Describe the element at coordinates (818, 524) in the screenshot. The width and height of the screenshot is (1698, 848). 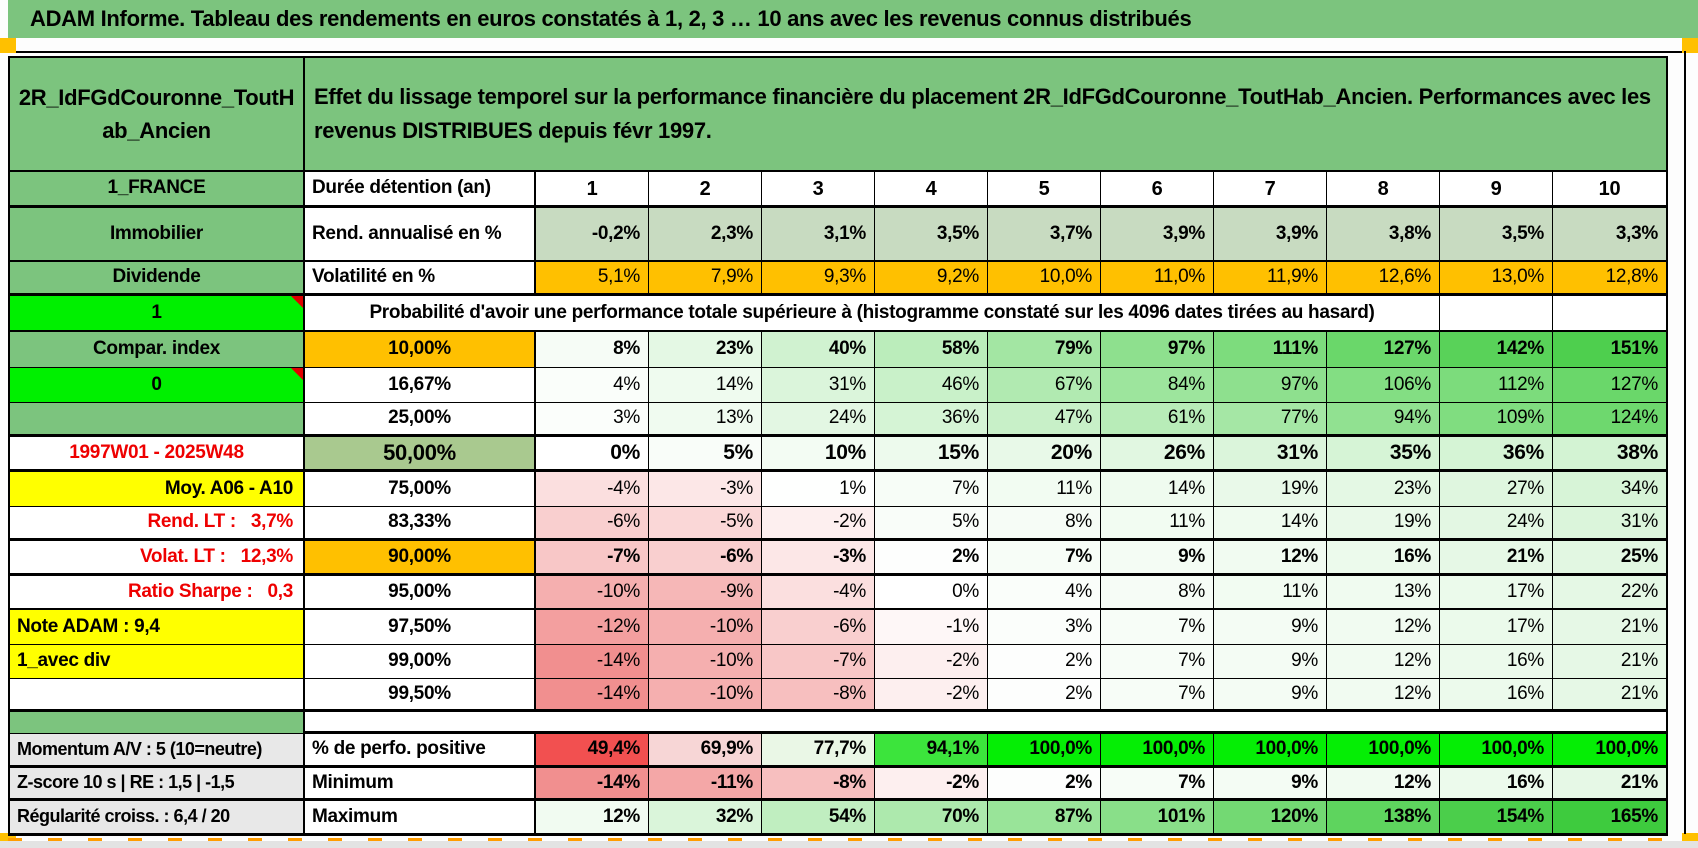
I see `data-cell: -2%` at that location.